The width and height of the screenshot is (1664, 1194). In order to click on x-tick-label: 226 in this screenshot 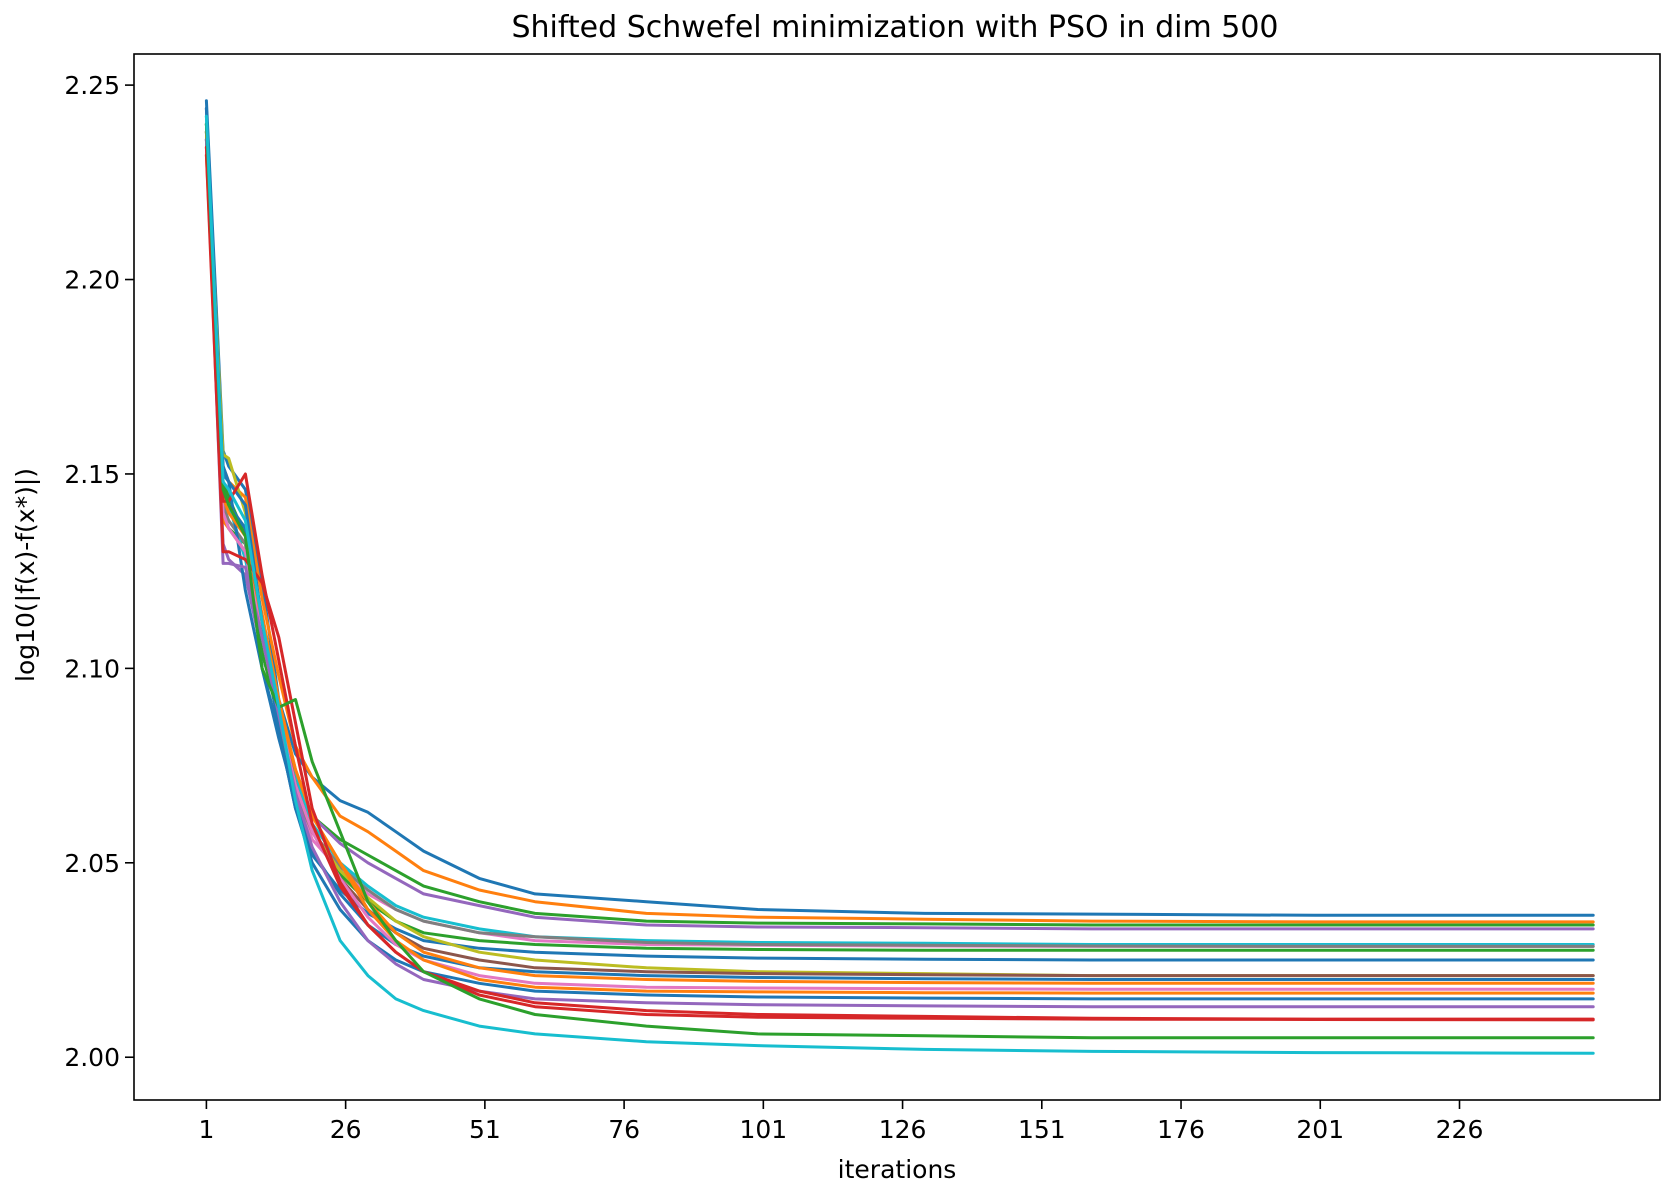, I will do `click(1460, 1129)`.